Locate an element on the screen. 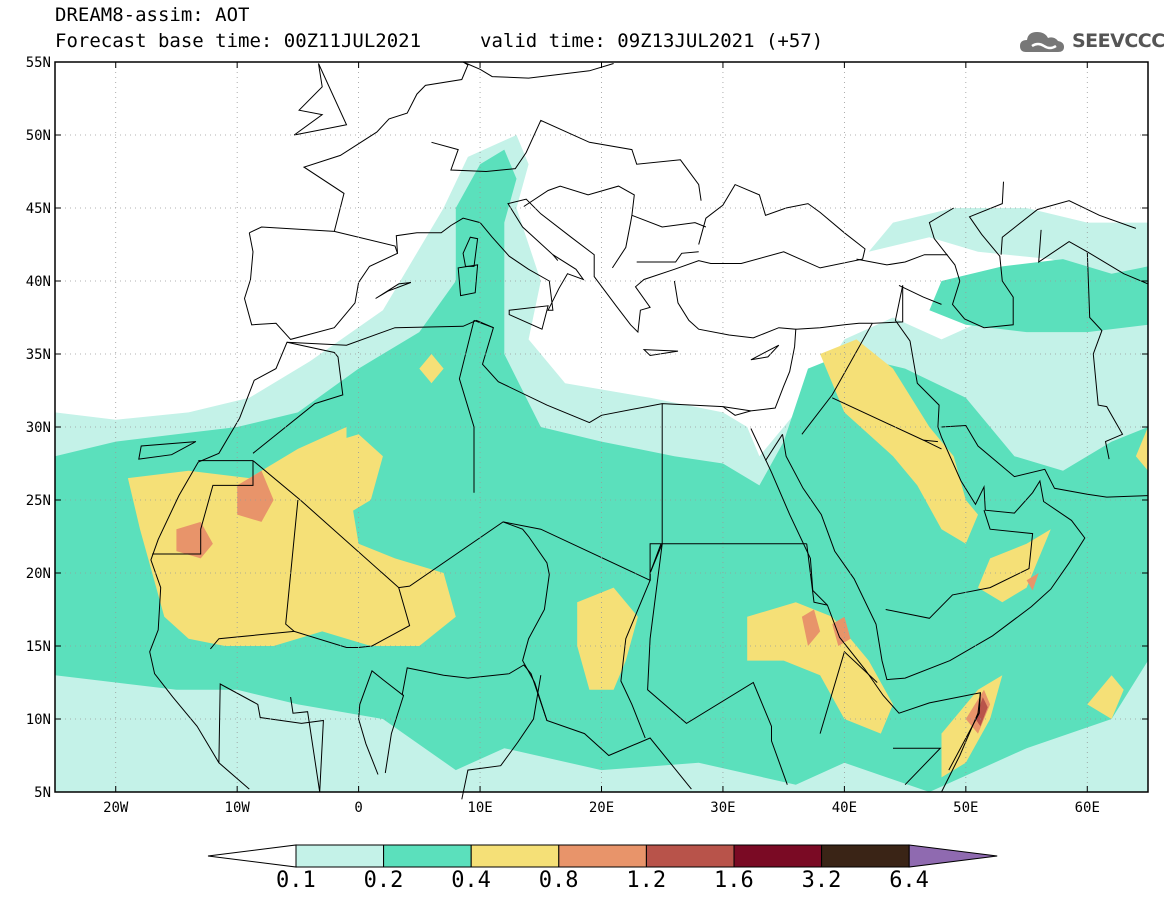 Image resolution: width=1165 pixels, height=905 pixels. colorbar is located at coordinates (602, 856).